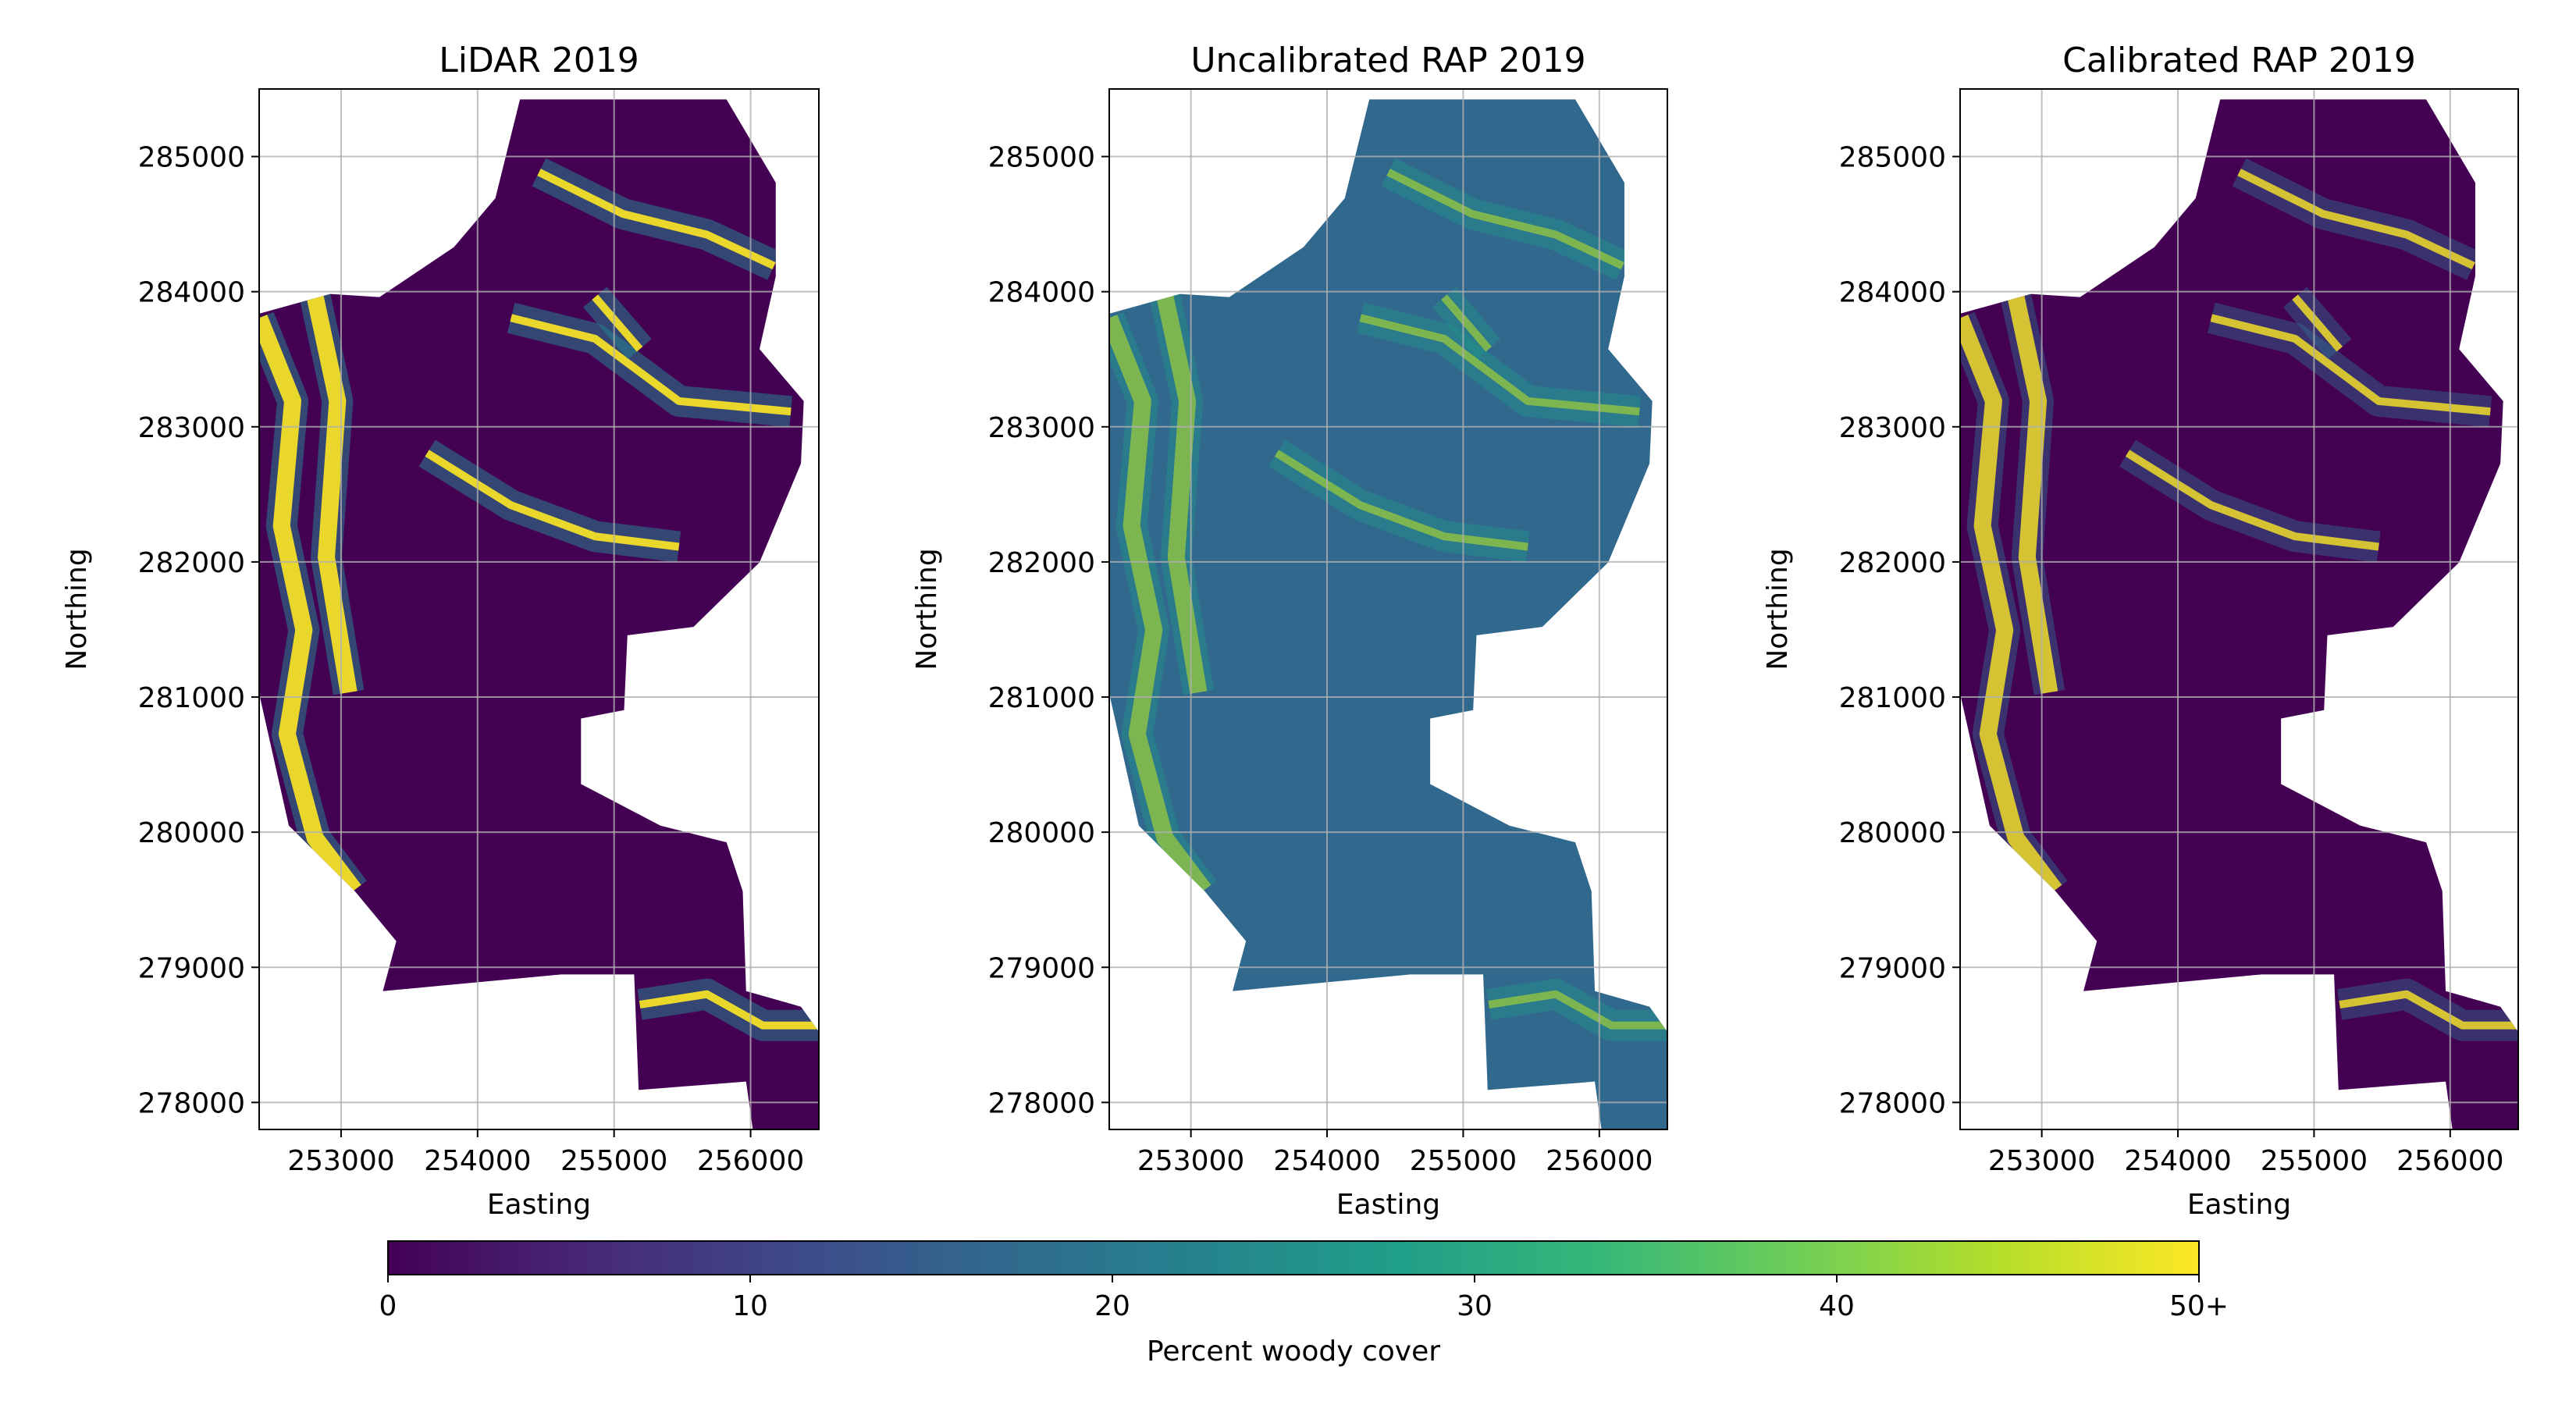  What do you see at coordinates (1112, 1306) in the screenshot?
I see `colorbar-tick-label: 20` at bounding box center [1112, 1306].